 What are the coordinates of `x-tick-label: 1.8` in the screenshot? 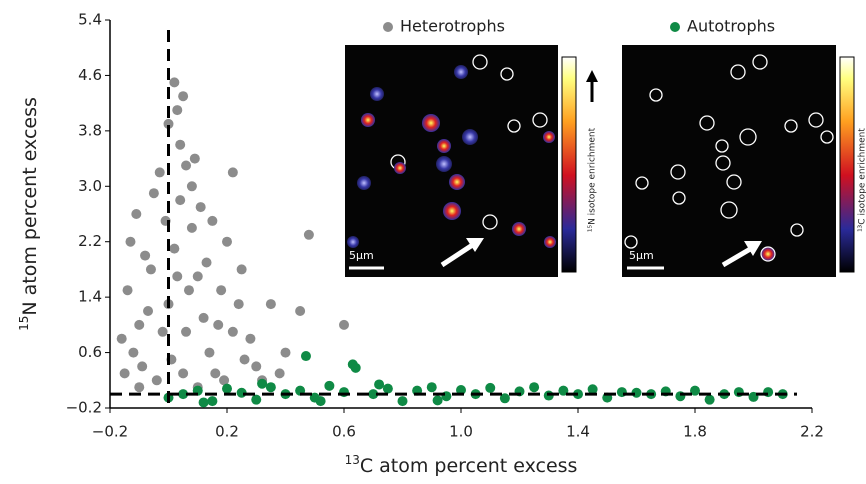 It's located at (695, 432).